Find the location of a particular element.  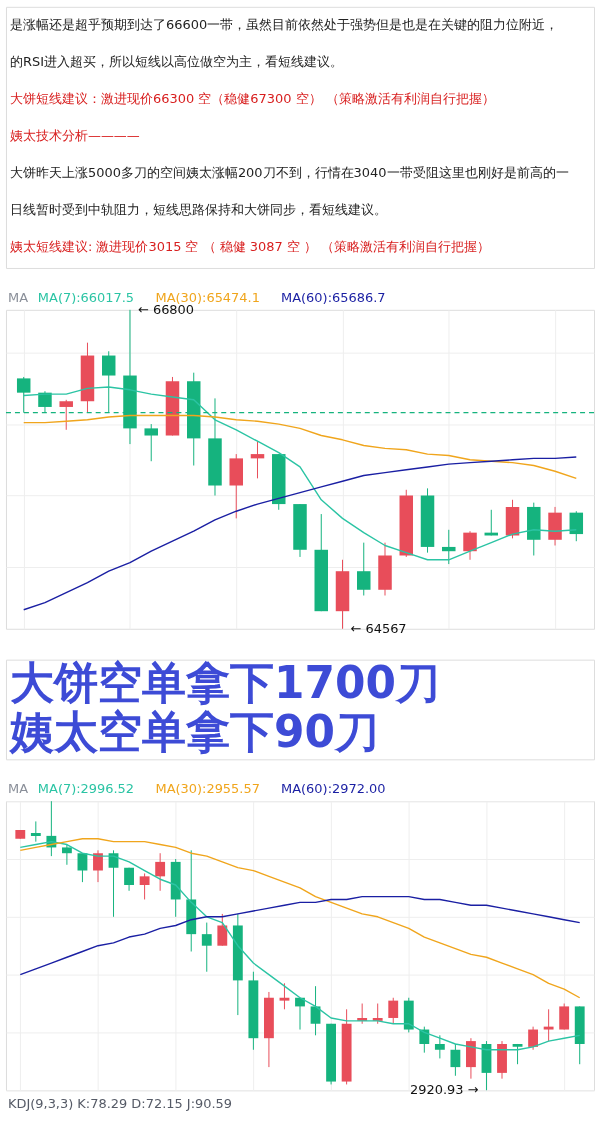

text: 大饼短线建议：激进现价66300 空（稳健67300 空） （策略激活有利润自行把握） is located at coordinates (252, 99).